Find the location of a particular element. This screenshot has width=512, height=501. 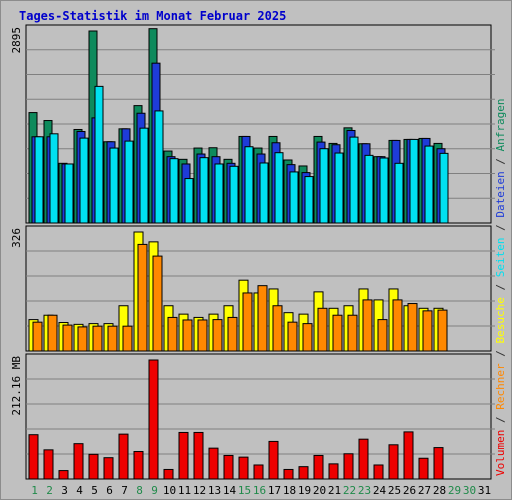

x-tick-day-8: 8 is located at coordinates (139, 490).